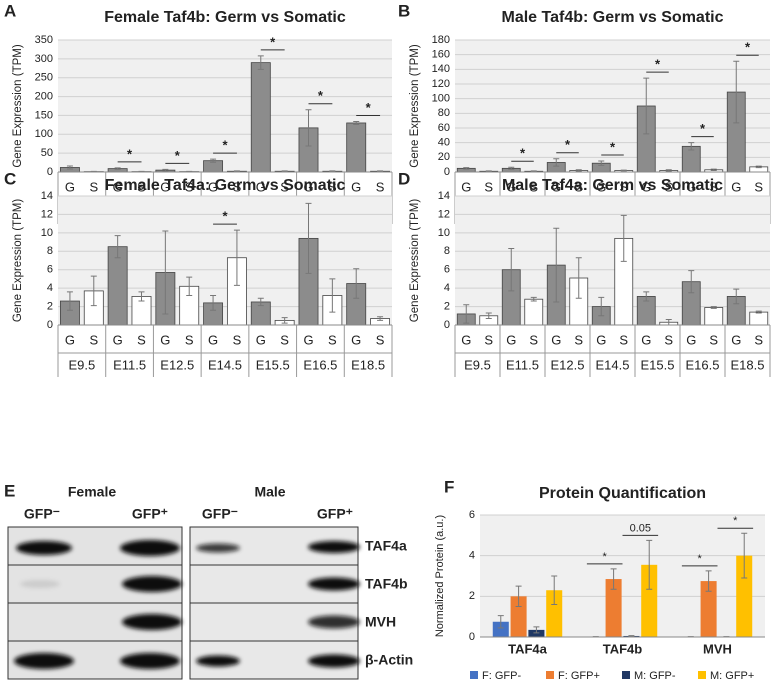 This screenshot has width=774, height=693. I want to click on legend-label: F: GFP-, so click(501, 676).